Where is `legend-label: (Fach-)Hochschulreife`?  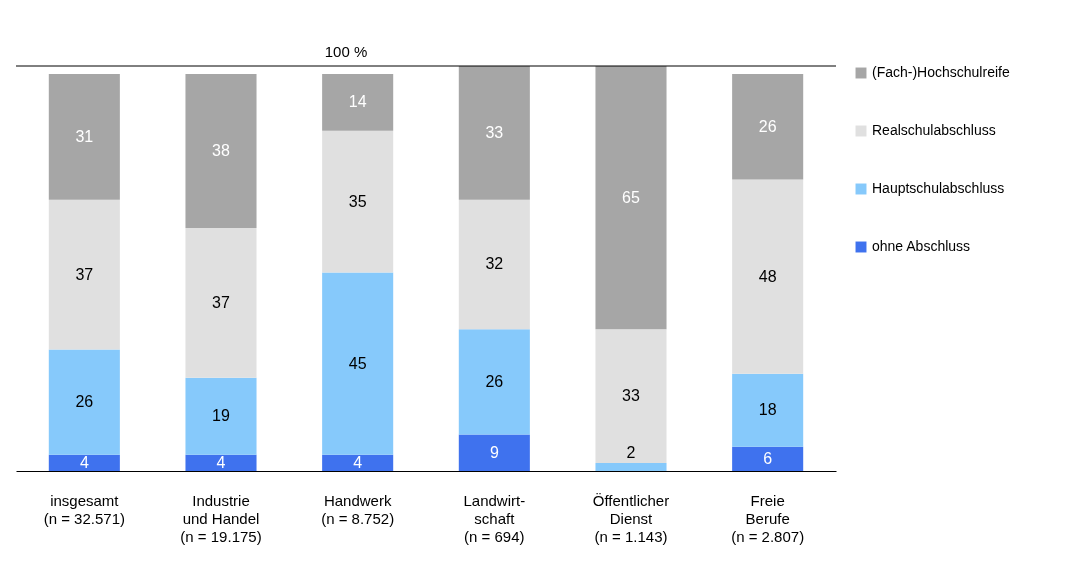
legend-label: (Fach-)Hochschulreife is located at coordinates (941, 72).